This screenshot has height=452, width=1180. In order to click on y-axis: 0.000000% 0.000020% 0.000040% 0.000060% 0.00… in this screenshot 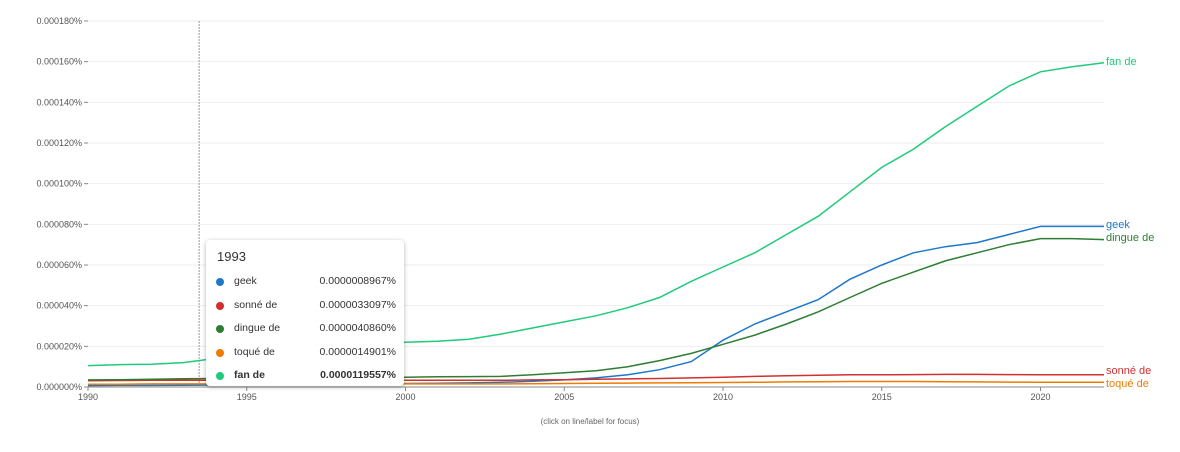, I will do `click(62, 204)`.